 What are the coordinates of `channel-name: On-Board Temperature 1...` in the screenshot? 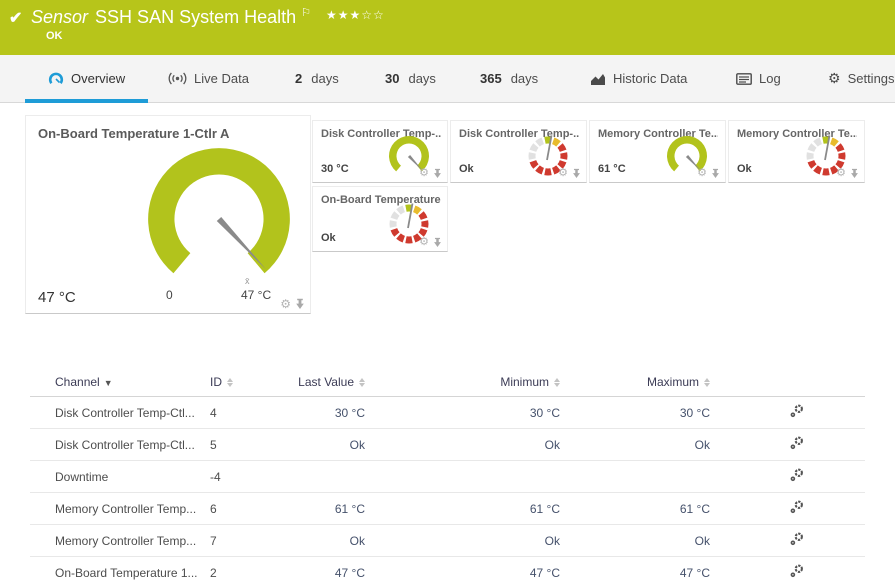 It's located at (120, 571).